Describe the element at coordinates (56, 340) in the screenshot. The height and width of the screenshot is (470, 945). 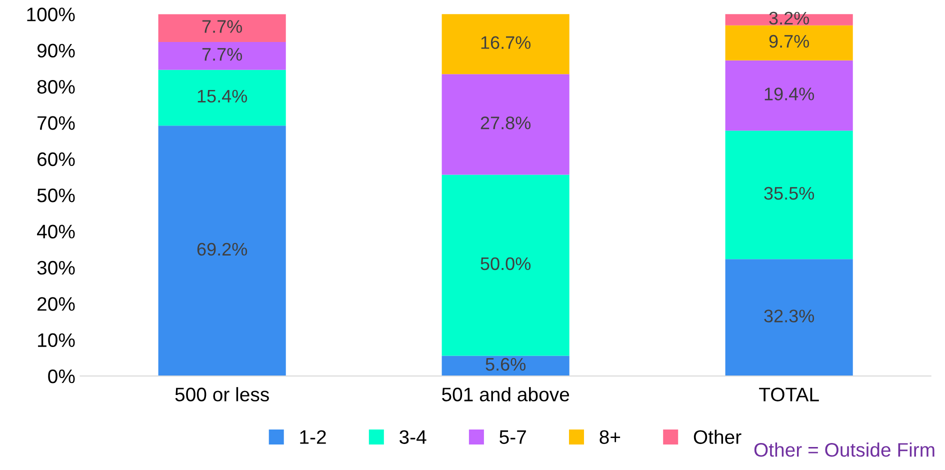
I see `y-tick-label: 10%` at that location.